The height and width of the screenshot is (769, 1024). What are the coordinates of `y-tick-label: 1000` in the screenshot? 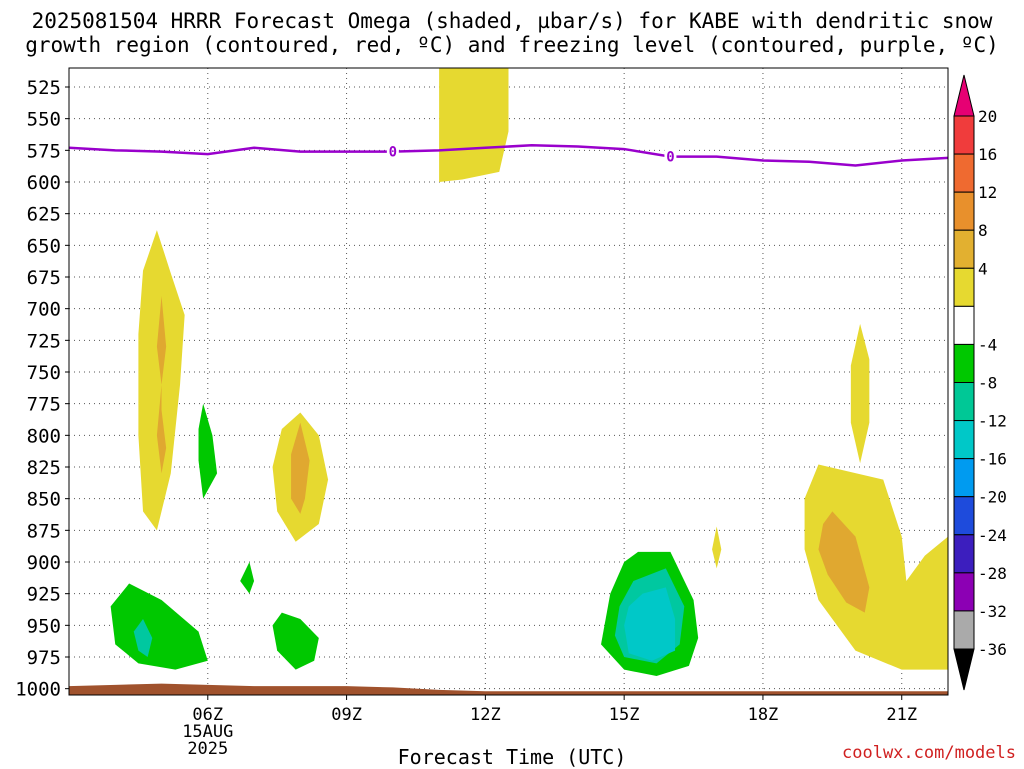 It's located at (38, 690).